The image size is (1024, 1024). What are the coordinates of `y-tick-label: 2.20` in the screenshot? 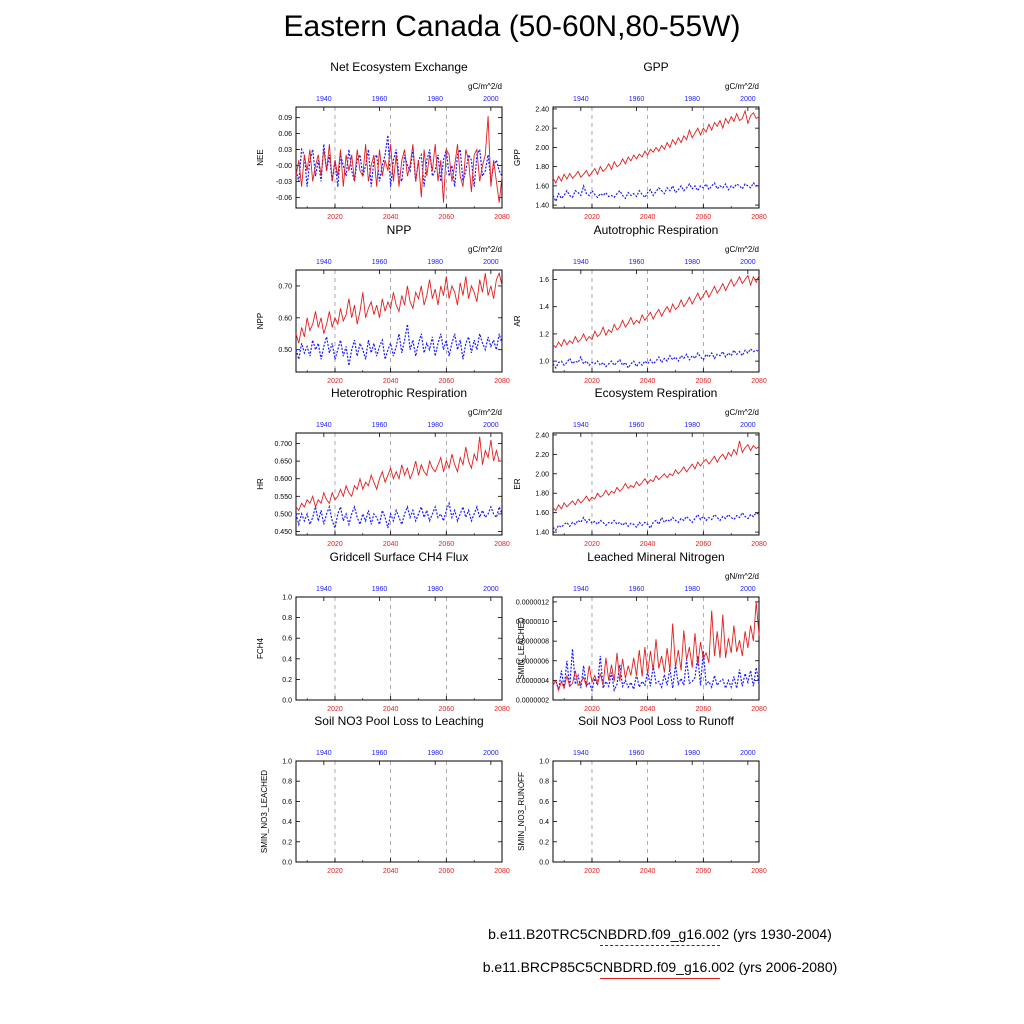 It's located at (542, 455).